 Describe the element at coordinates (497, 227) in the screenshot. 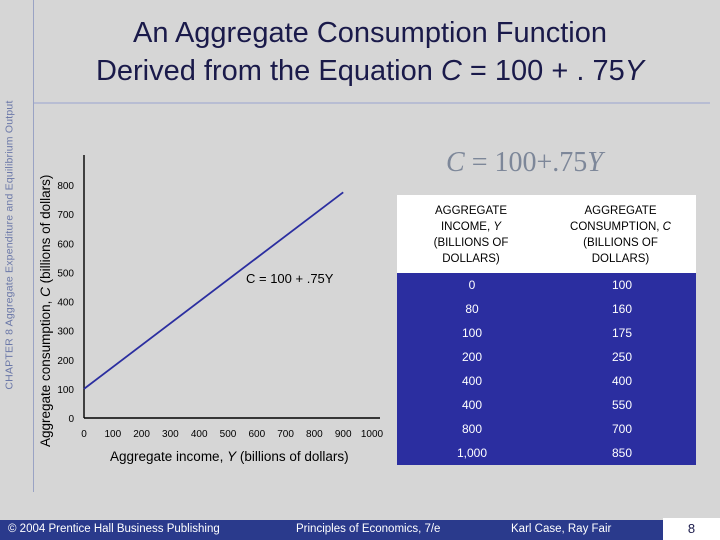

I see `header-income-var: Y` at that location.